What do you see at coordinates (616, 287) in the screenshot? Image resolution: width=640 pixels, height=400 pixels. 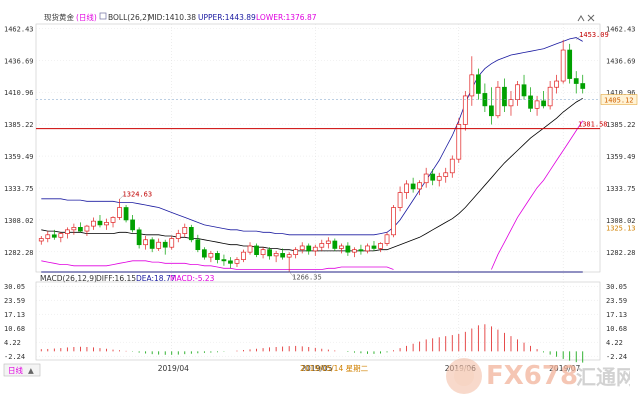 I see `macd-tick-label-right: 30.05` at bounding box center [616, 287].